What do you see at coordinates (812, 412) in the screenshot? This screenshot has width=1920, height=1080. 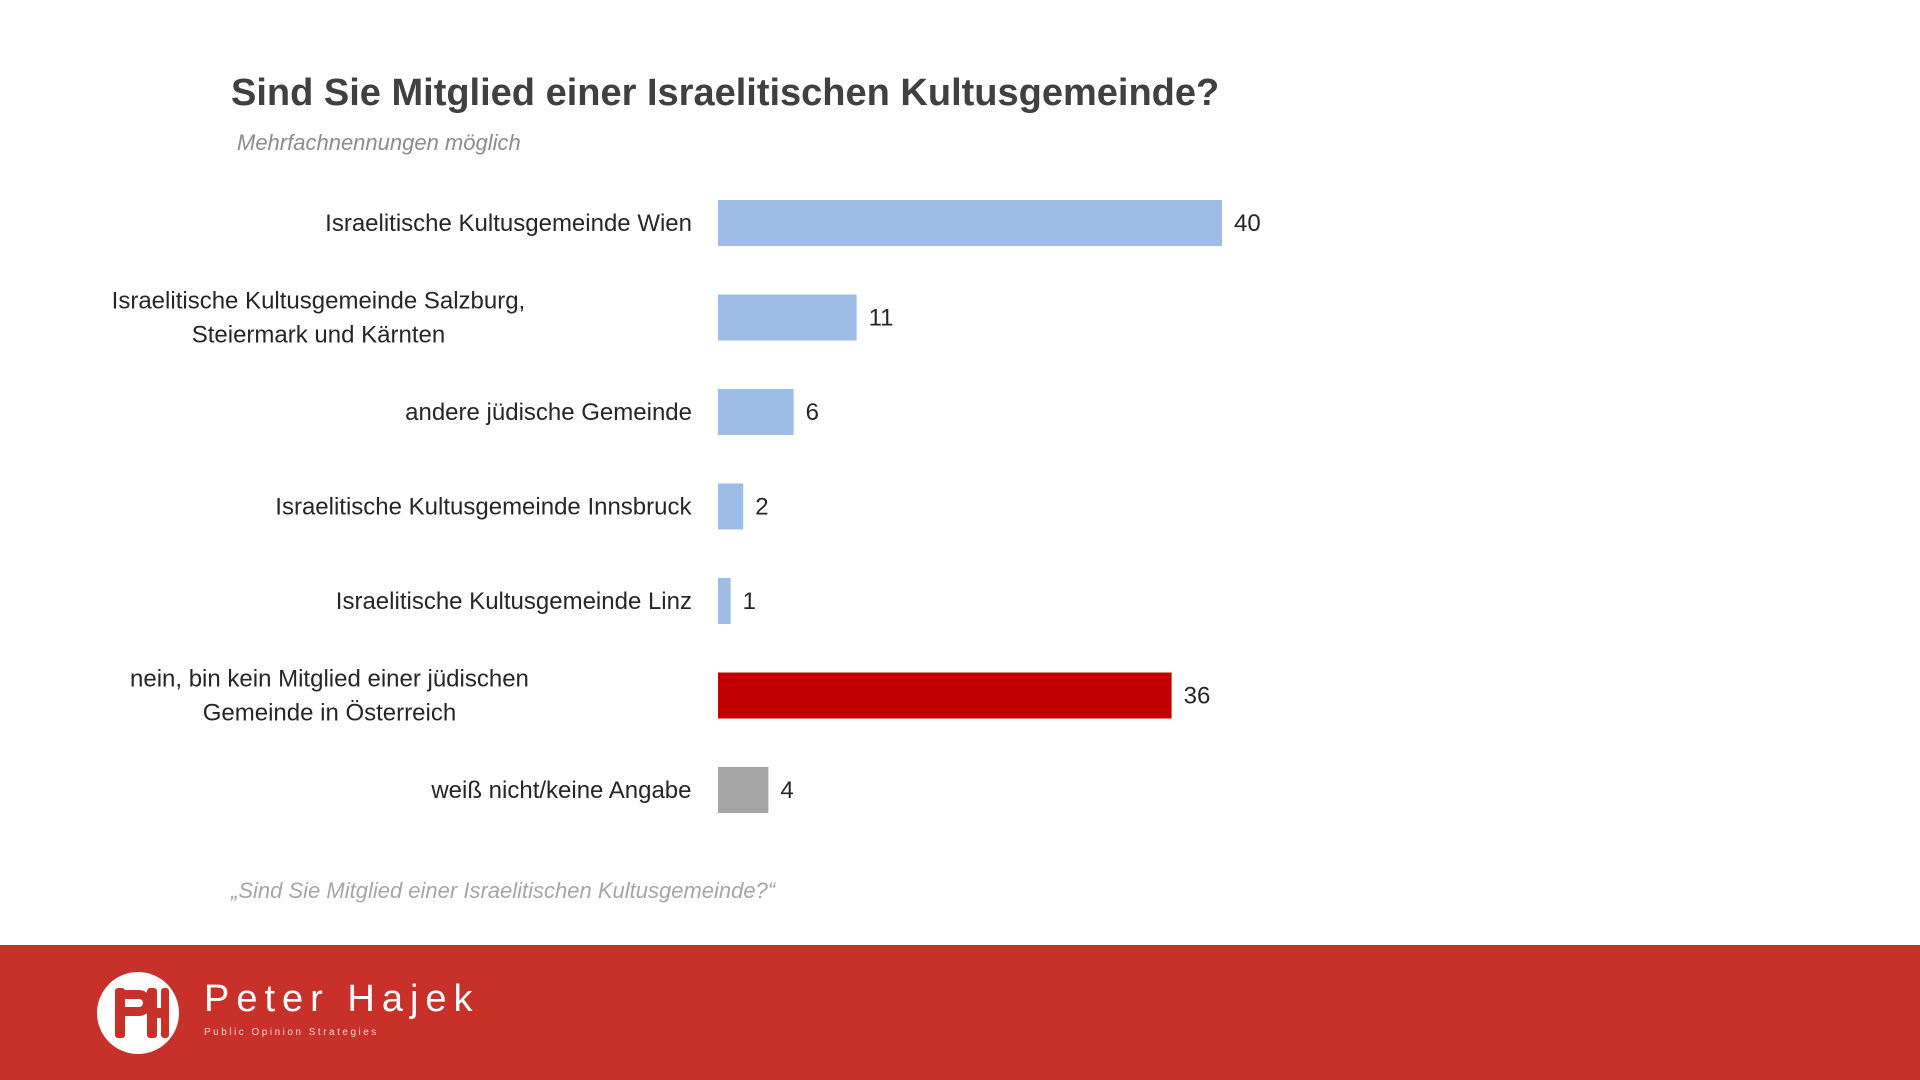 I see `data-label-2: 6` at bounding box center [812, 412].